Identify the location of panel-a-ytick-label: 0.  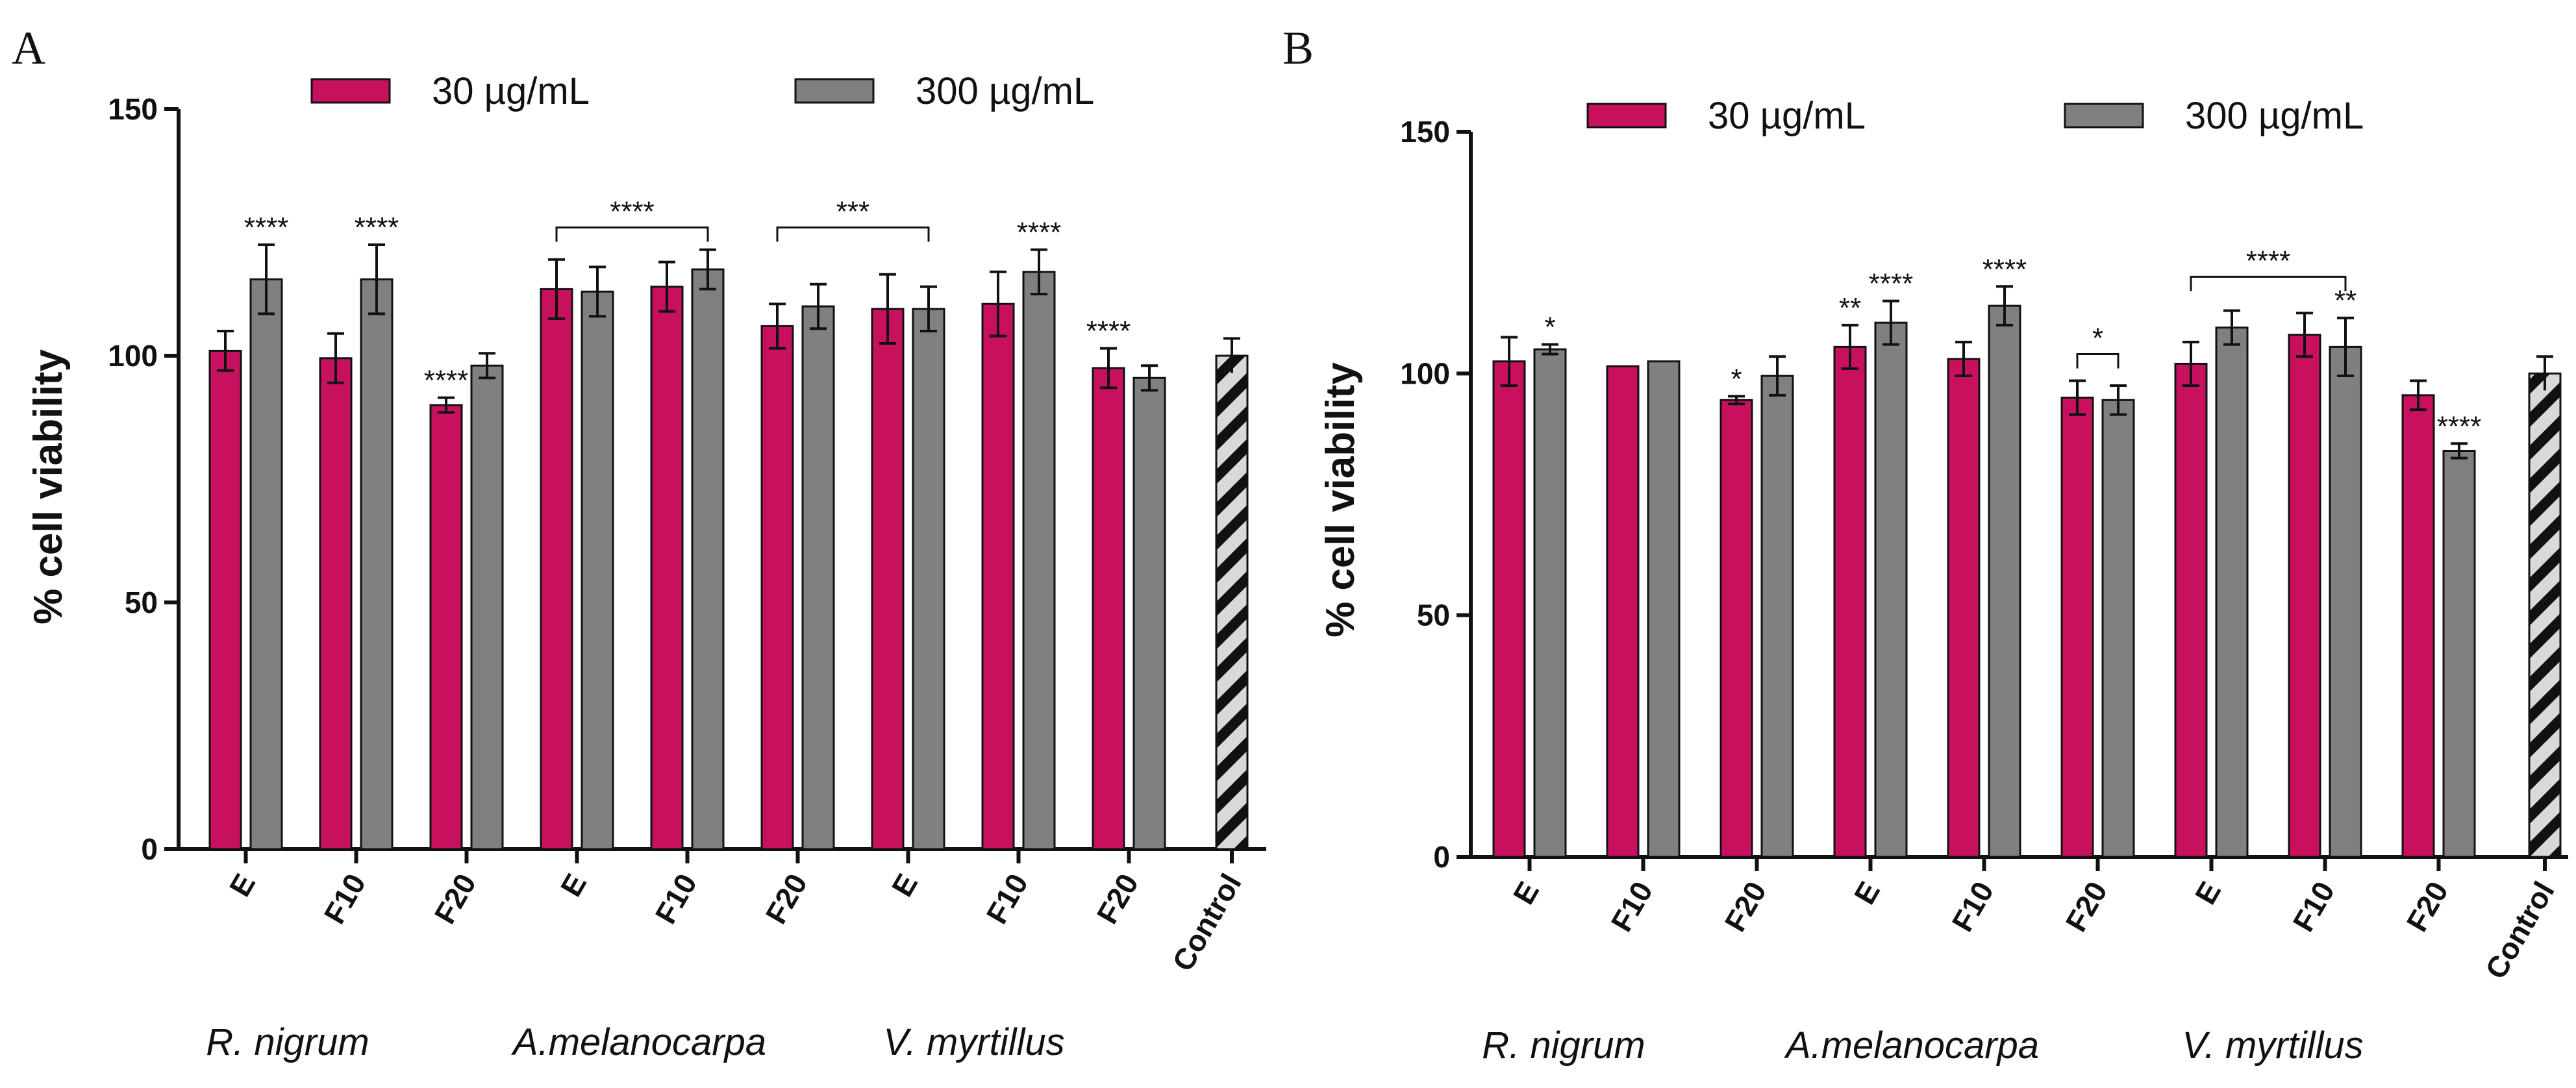
(149, 849).